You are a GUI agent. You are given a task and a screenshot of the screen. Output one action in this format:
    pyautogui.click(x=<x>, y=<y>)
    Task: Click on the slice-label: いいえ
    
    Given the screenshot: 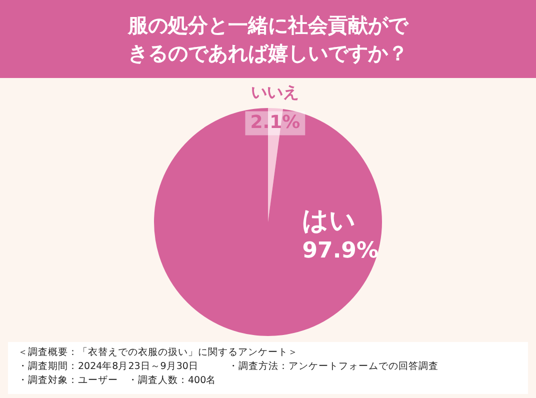 What is the action you would take?
    pyautogui.click(x=275, y=92)
    